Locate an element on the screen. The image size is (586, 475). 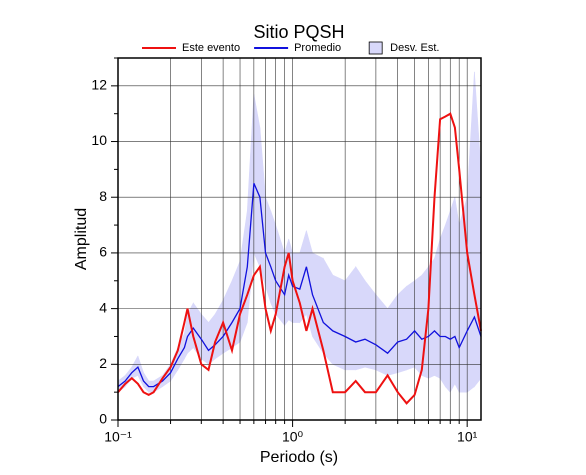
legend-label: Promedio is located at coordinates (317, 48).